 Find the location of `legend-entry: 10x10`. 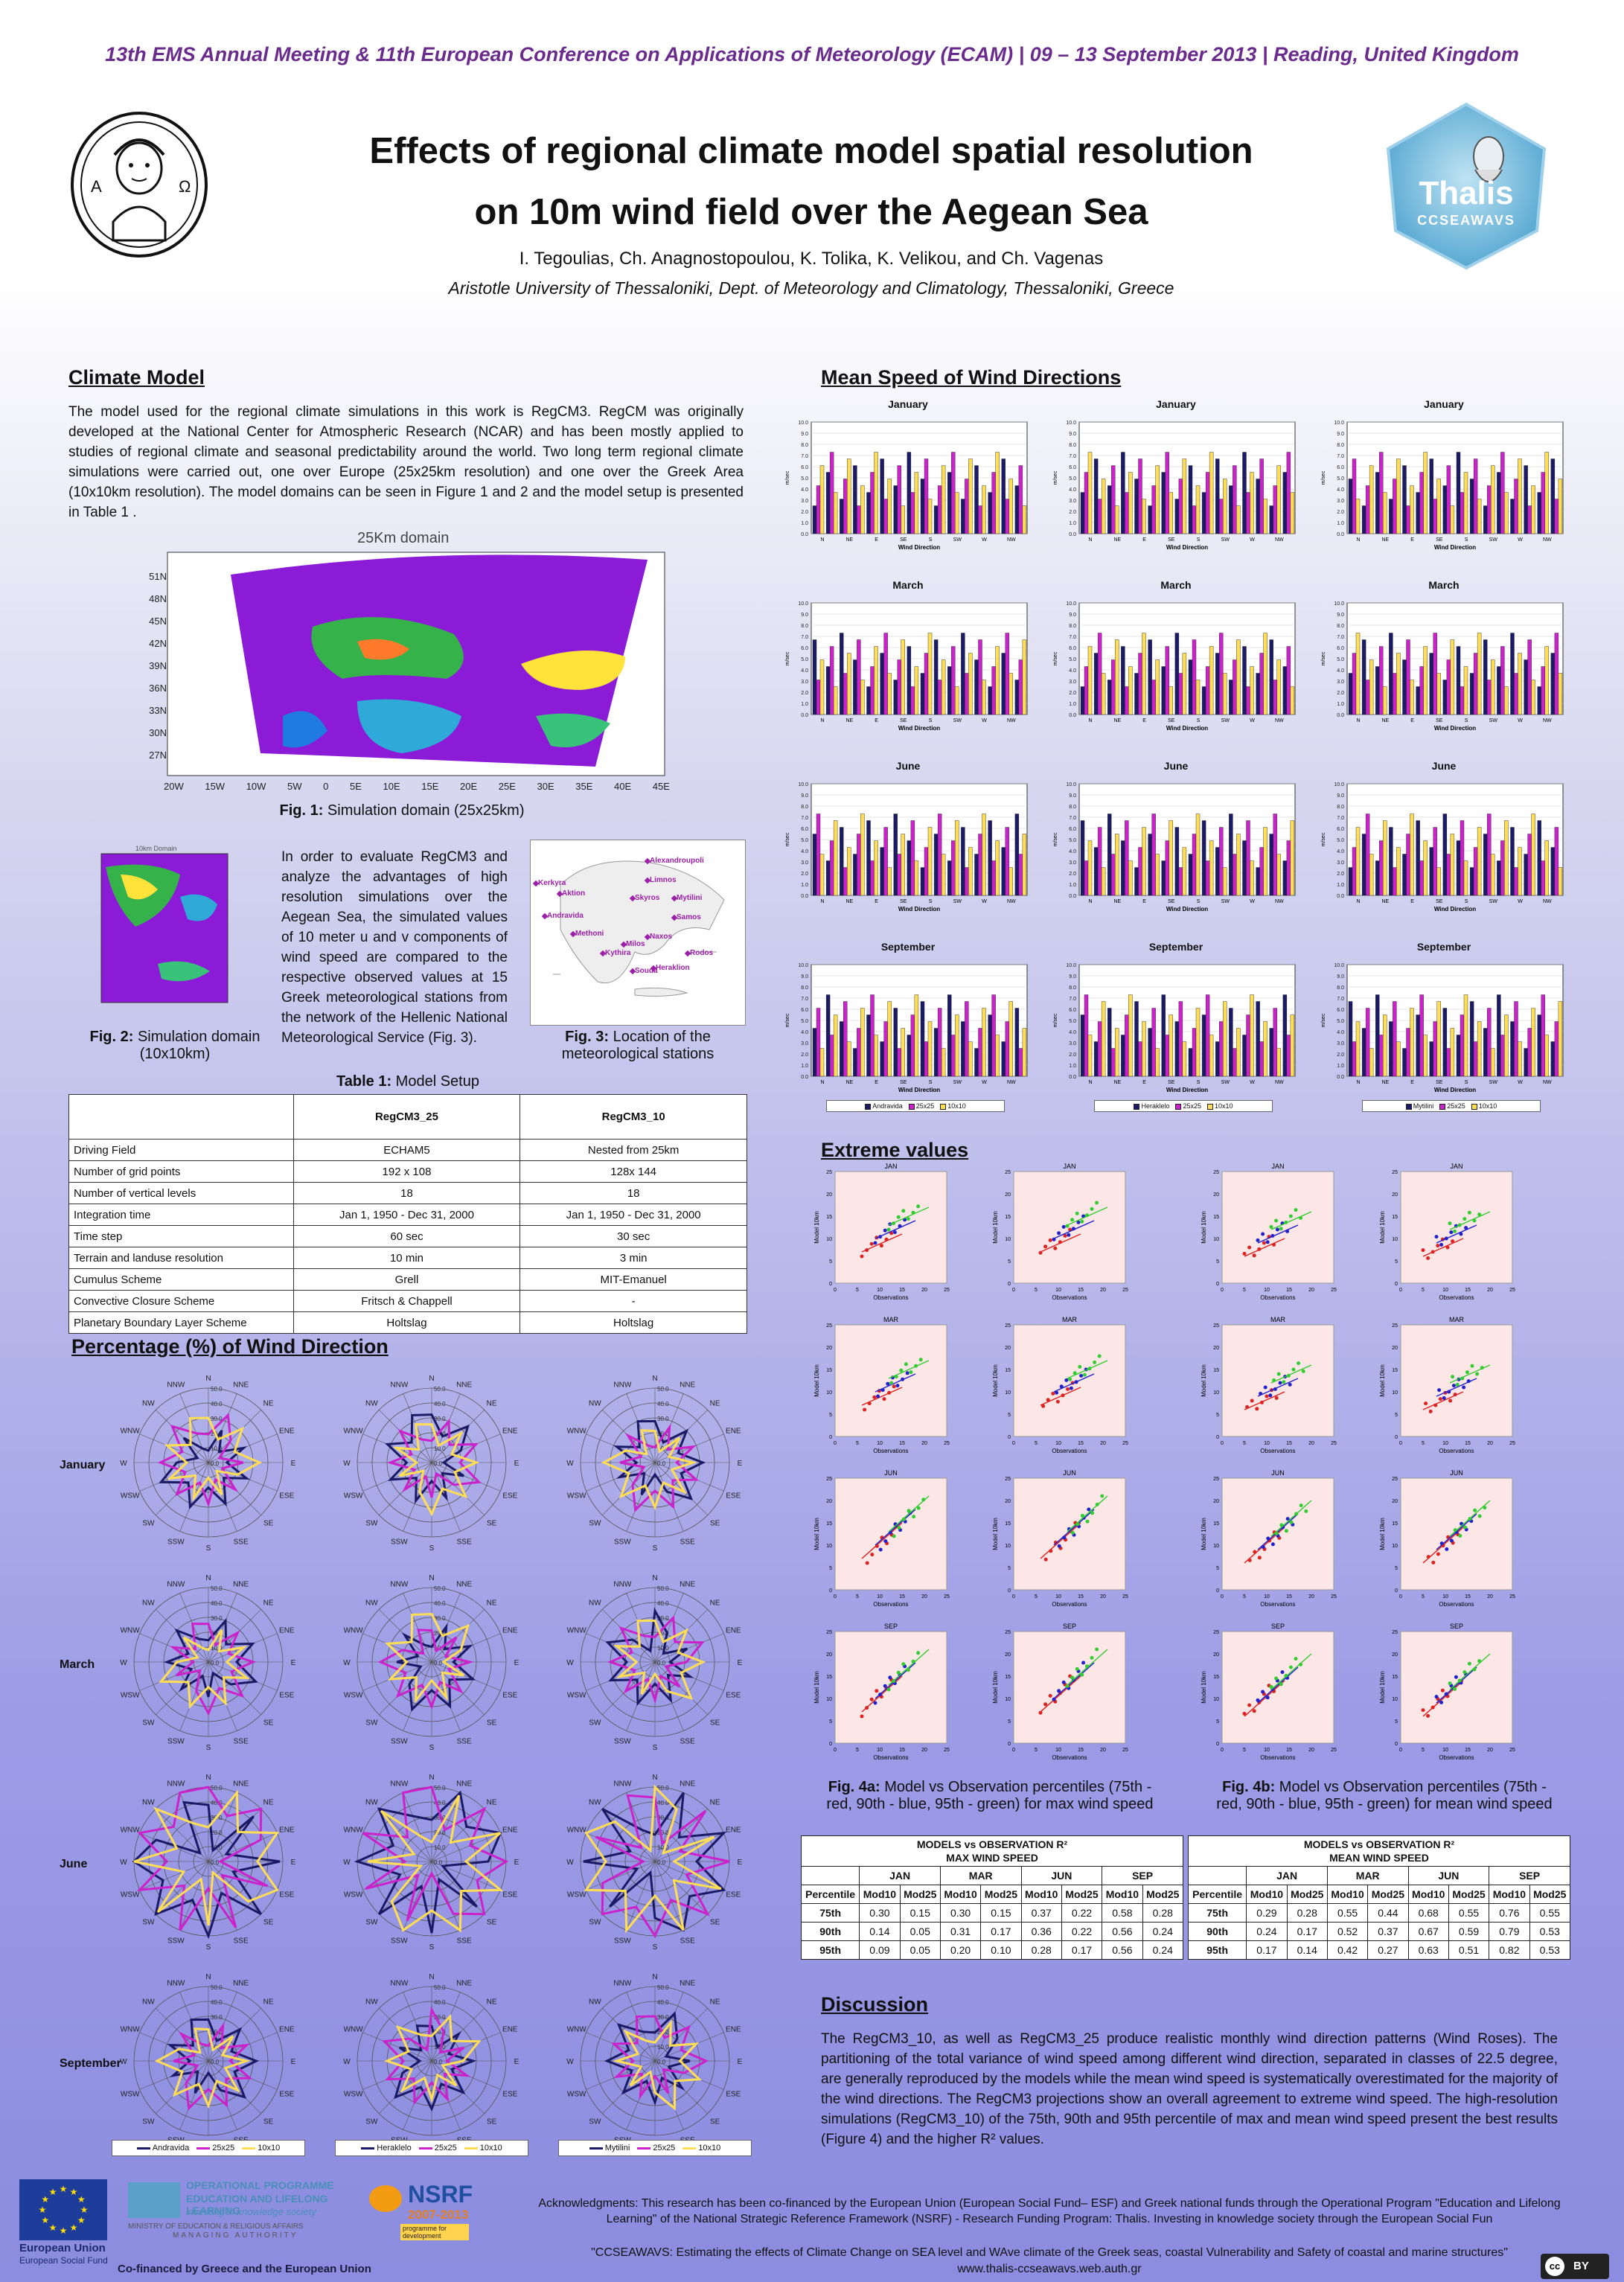

legend-entry: 10x10 is located at coordinates (953, 1106).